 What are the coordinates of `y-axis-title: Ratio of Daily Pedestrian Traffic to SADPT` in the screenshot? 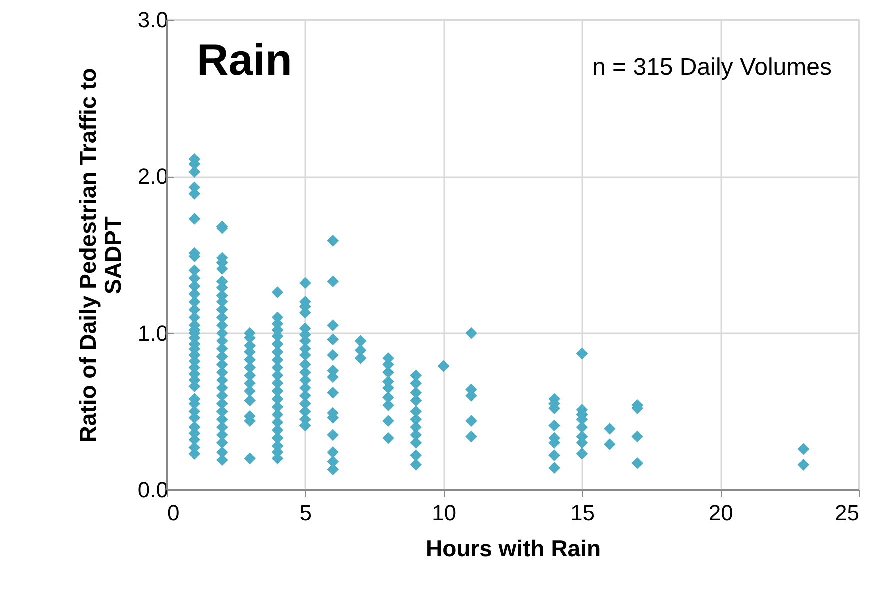 It's located at (100, 255).